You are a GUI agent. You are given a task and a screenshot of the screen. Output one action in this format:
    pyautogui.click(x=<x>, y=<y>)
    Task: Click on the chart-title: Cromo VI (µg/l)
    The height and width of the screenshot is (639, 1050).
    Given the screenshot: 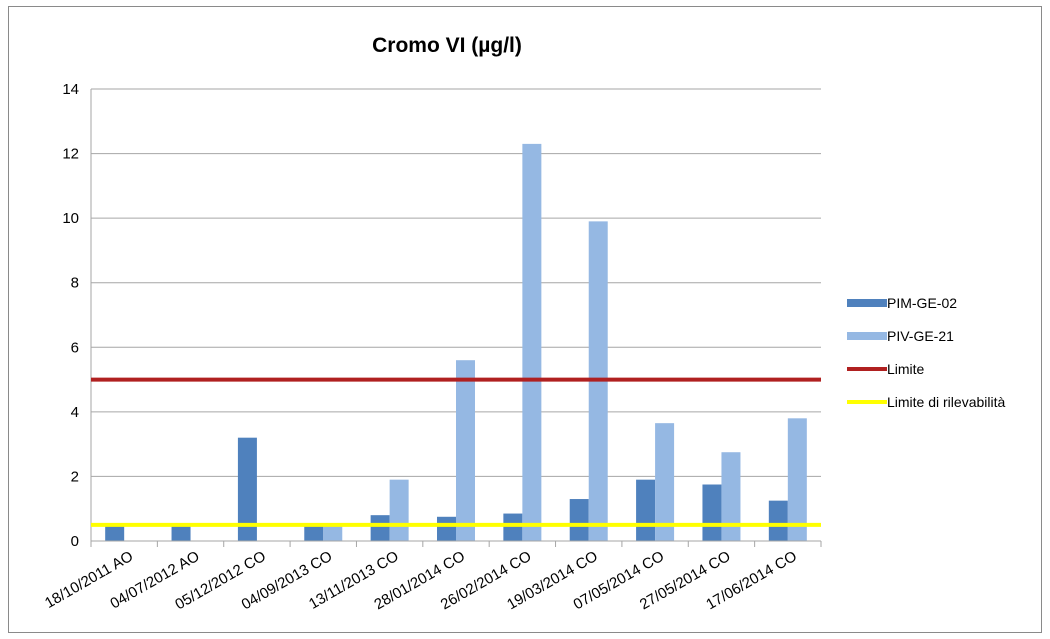 What is the action you would take?
    pyautogui.click(x=447, y=45)
    